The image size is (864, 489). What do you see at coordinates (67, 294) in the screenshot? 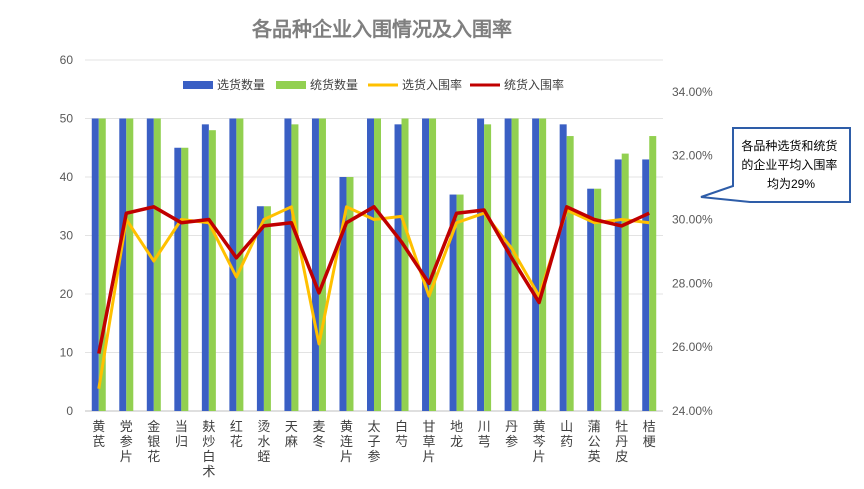
I see `left-tick-label: 20` at bounding box center [67, 294].